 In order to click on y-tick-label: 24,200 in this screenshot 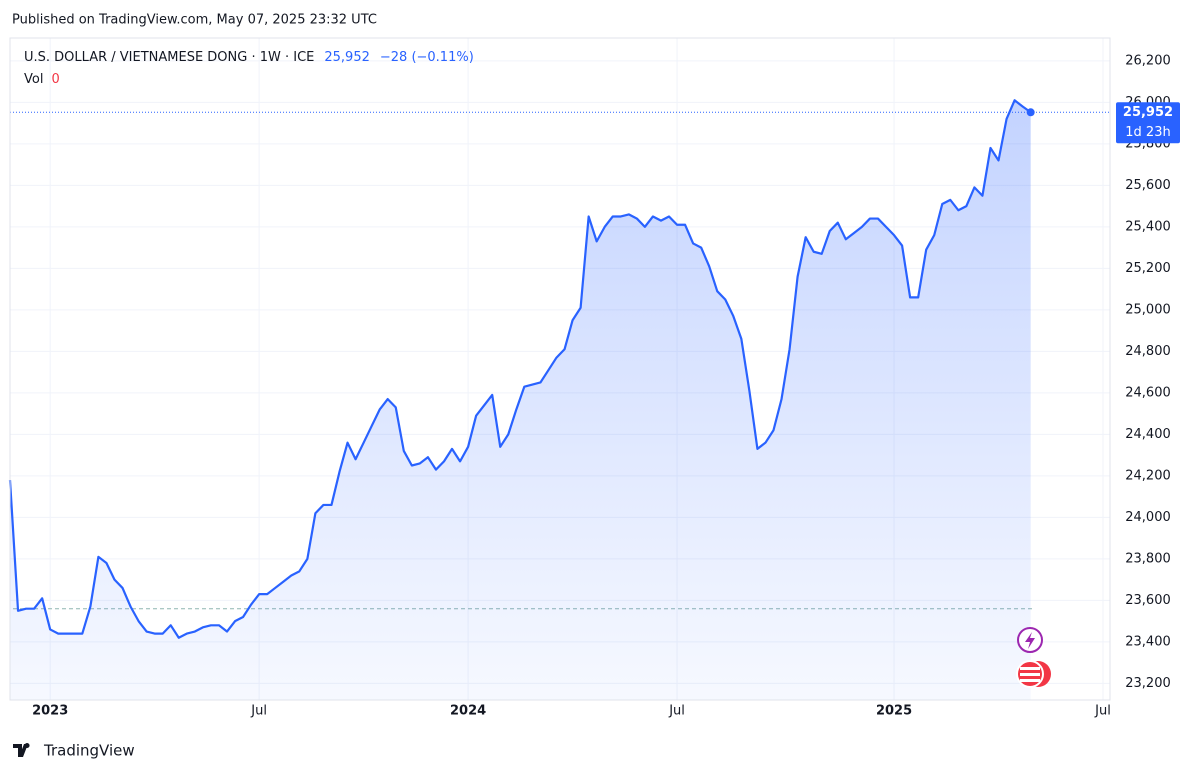, I will do `click(1148, 475)`.